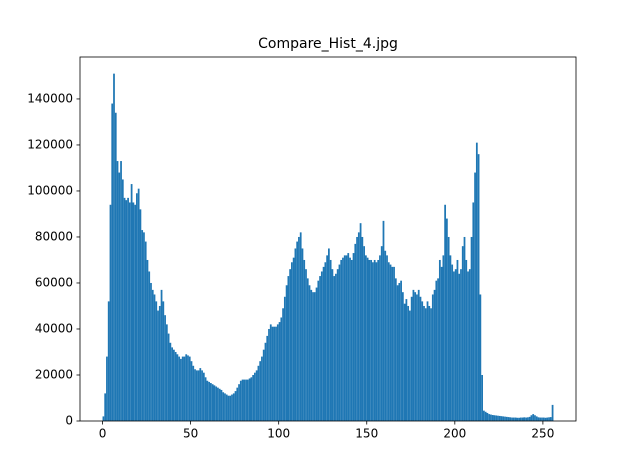 This screenshot has height=473, width=640. I want to click on y-tick-label: 140000, so click(50, 98).